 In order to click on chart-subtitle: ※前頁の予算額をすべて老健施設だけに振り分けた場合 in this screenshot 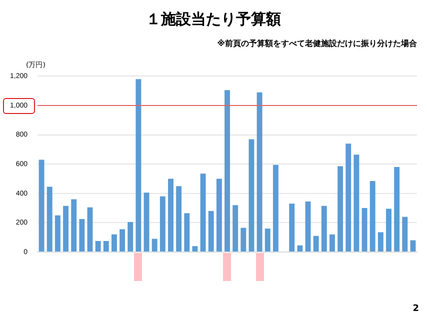, I will do `click(317, 43)`.